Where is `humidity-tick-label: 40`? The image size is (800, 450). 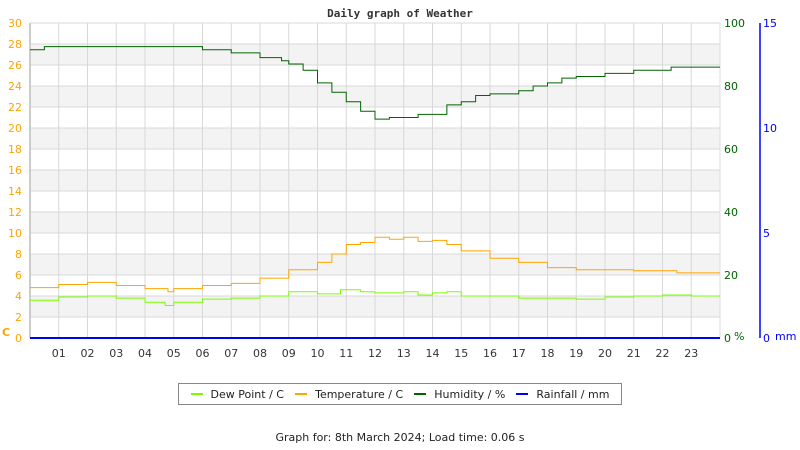 humidity-tick-label: 40 is located at coordinates (731, 212).